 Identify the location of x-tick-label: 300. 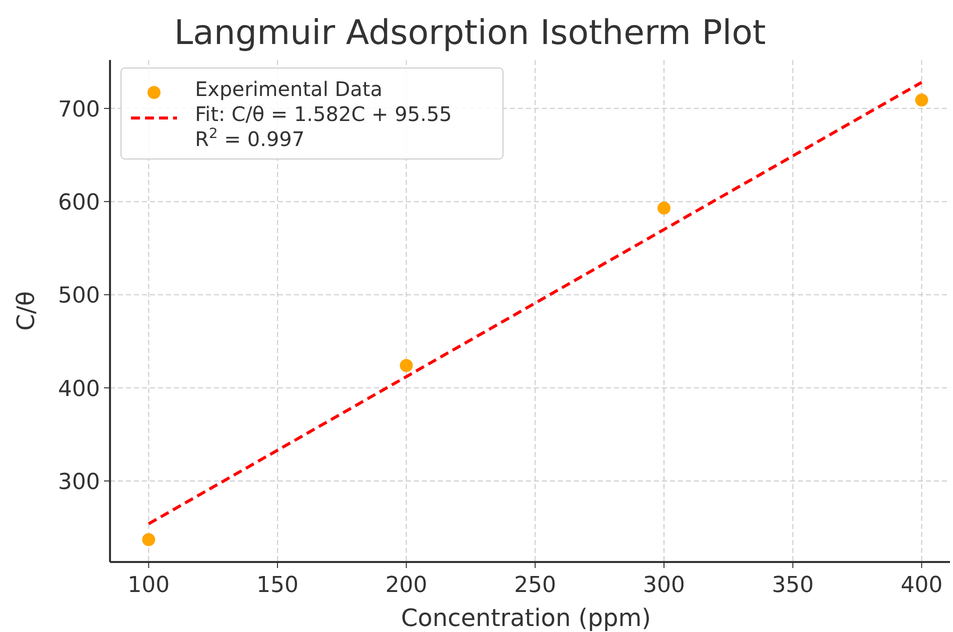
(663, 585).